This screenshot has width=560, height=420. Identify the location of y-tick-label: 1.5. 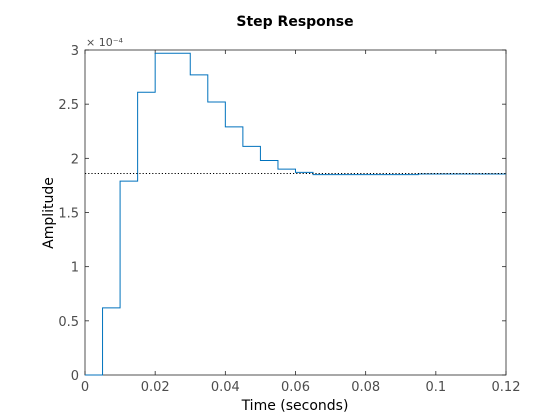
(68, 214).